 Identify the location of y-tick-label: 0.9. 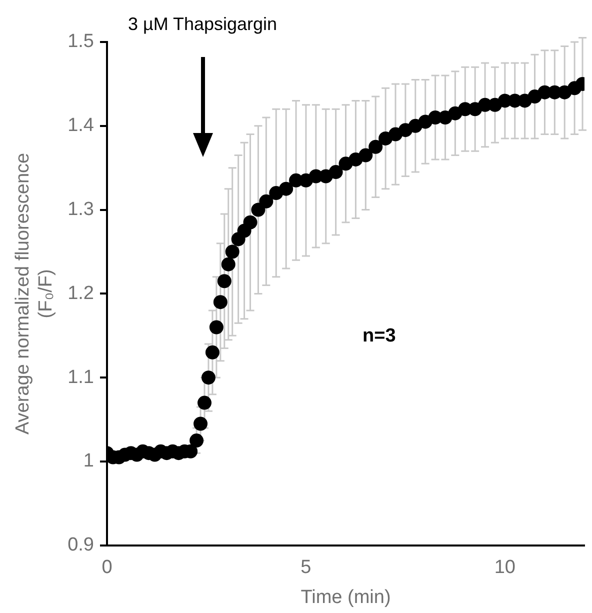
(81, 545).